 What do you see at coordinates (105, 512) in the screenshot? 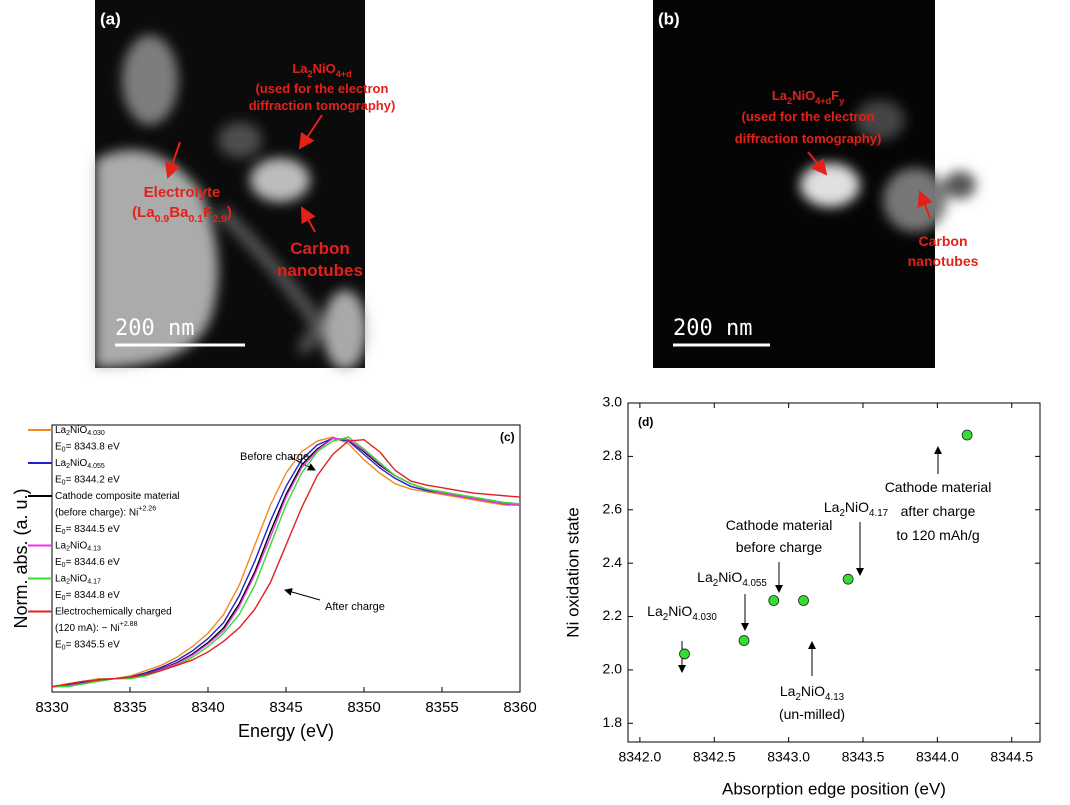
I see `legend-label: (before charge): Ni+2.26` at bounding box center [105, 512].